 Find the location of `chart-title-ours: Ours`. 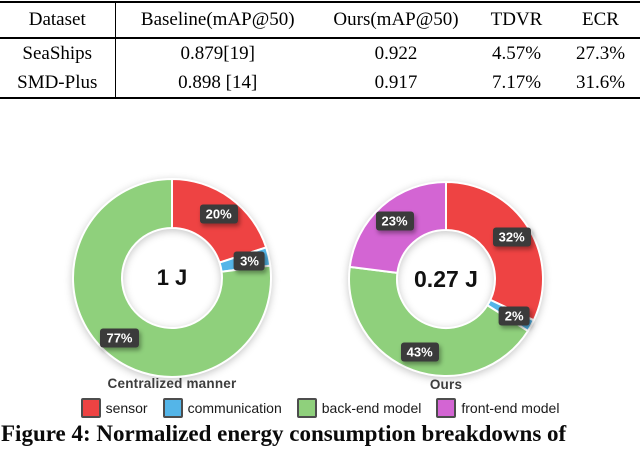

chart-title-ours: Ours is located at coordinates (446, 384).